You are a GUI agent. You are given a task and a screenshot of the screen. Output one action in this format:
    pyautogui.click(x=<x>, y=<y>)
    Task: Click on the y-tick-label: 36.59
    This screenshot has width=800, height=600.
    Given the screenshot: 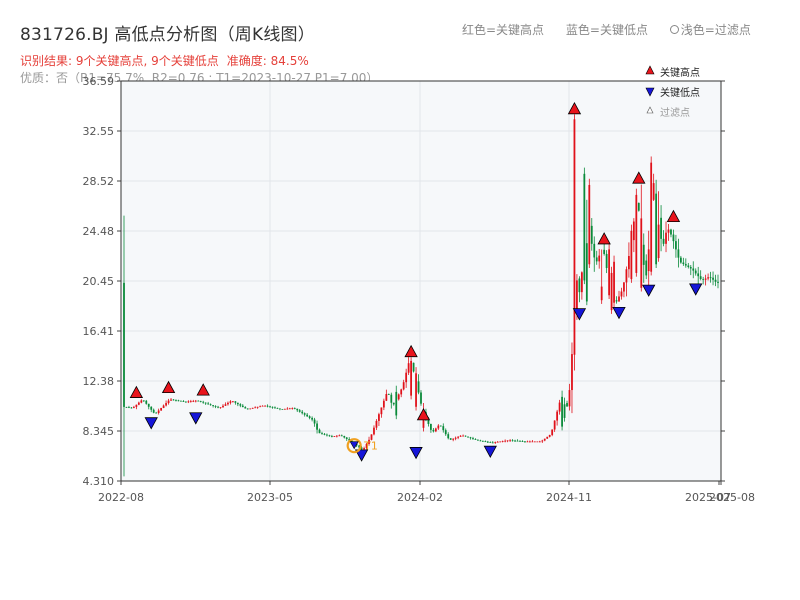 What is the action you would take?
    pyautogui.click(x=99, y=81)
    